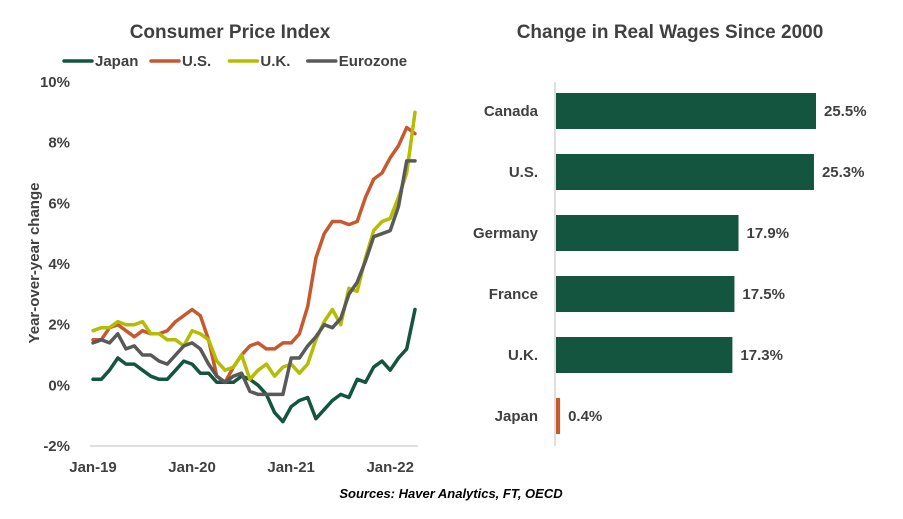 The image size is (903, 519). I want to click on legend-label: Japan, so click(116, 61).